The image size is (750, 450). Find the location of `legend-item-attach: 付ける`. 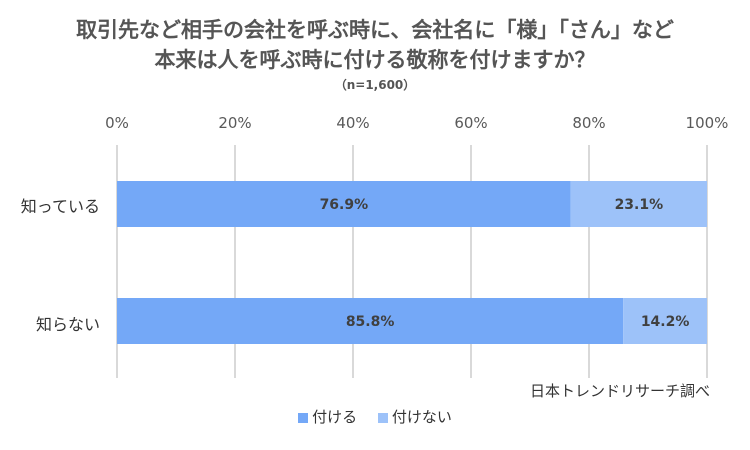

legend-item-attach: 付ける is located at coordinates (327, 416).